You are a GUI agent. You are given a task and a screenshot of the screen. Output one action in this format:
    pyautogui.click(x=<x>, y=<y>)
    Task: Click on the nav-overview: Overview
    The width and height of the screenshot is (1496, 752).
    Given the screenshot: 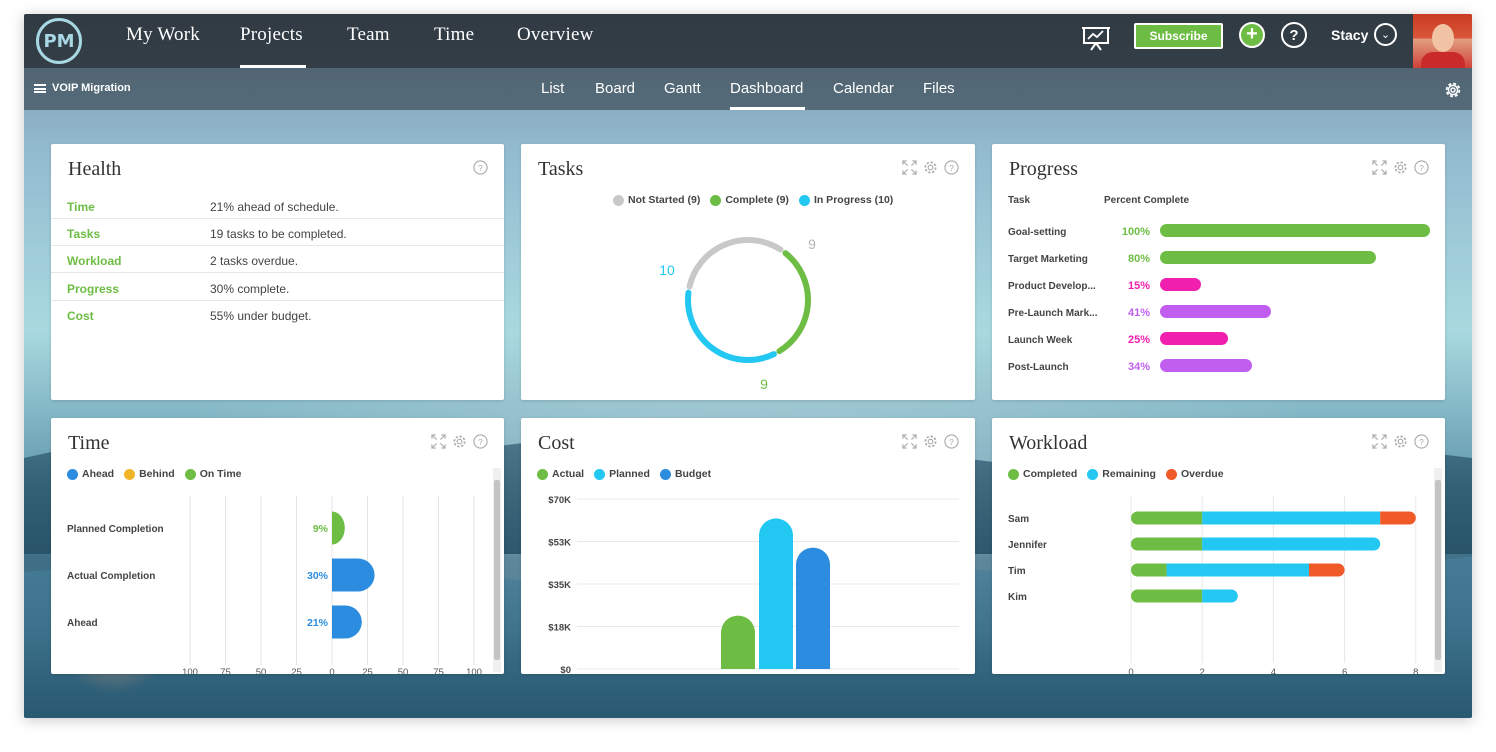 What is the action you would take?
    pyautogui.click(x=555, y=34)
    